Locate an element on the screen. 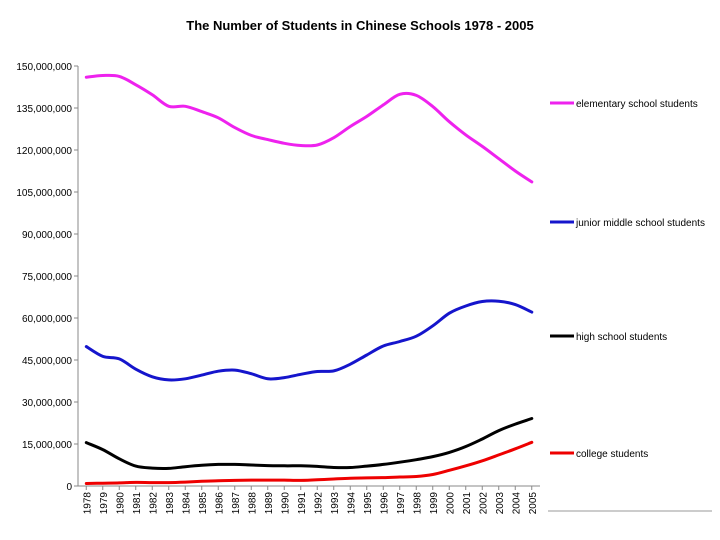  legend-label: high school students is located at coordinates (621, 337).